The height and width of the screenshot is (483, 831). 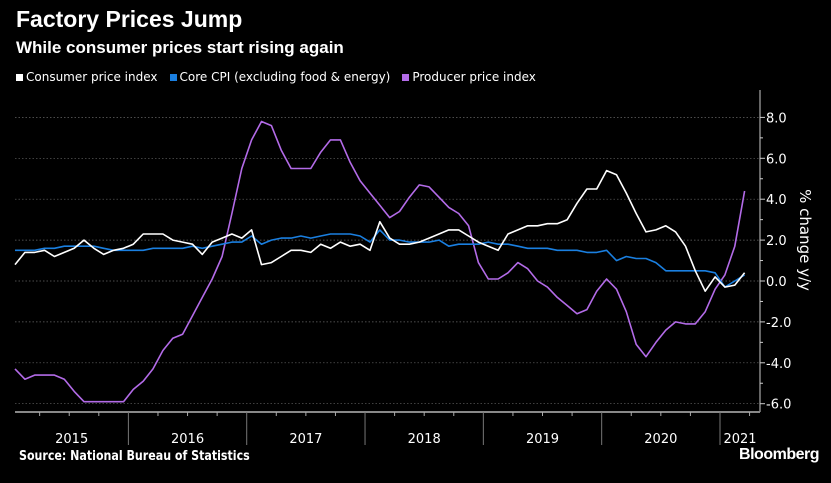 I want to click on chart-subtitle: While consumer prices start rising again, so click(x=180, y=47).